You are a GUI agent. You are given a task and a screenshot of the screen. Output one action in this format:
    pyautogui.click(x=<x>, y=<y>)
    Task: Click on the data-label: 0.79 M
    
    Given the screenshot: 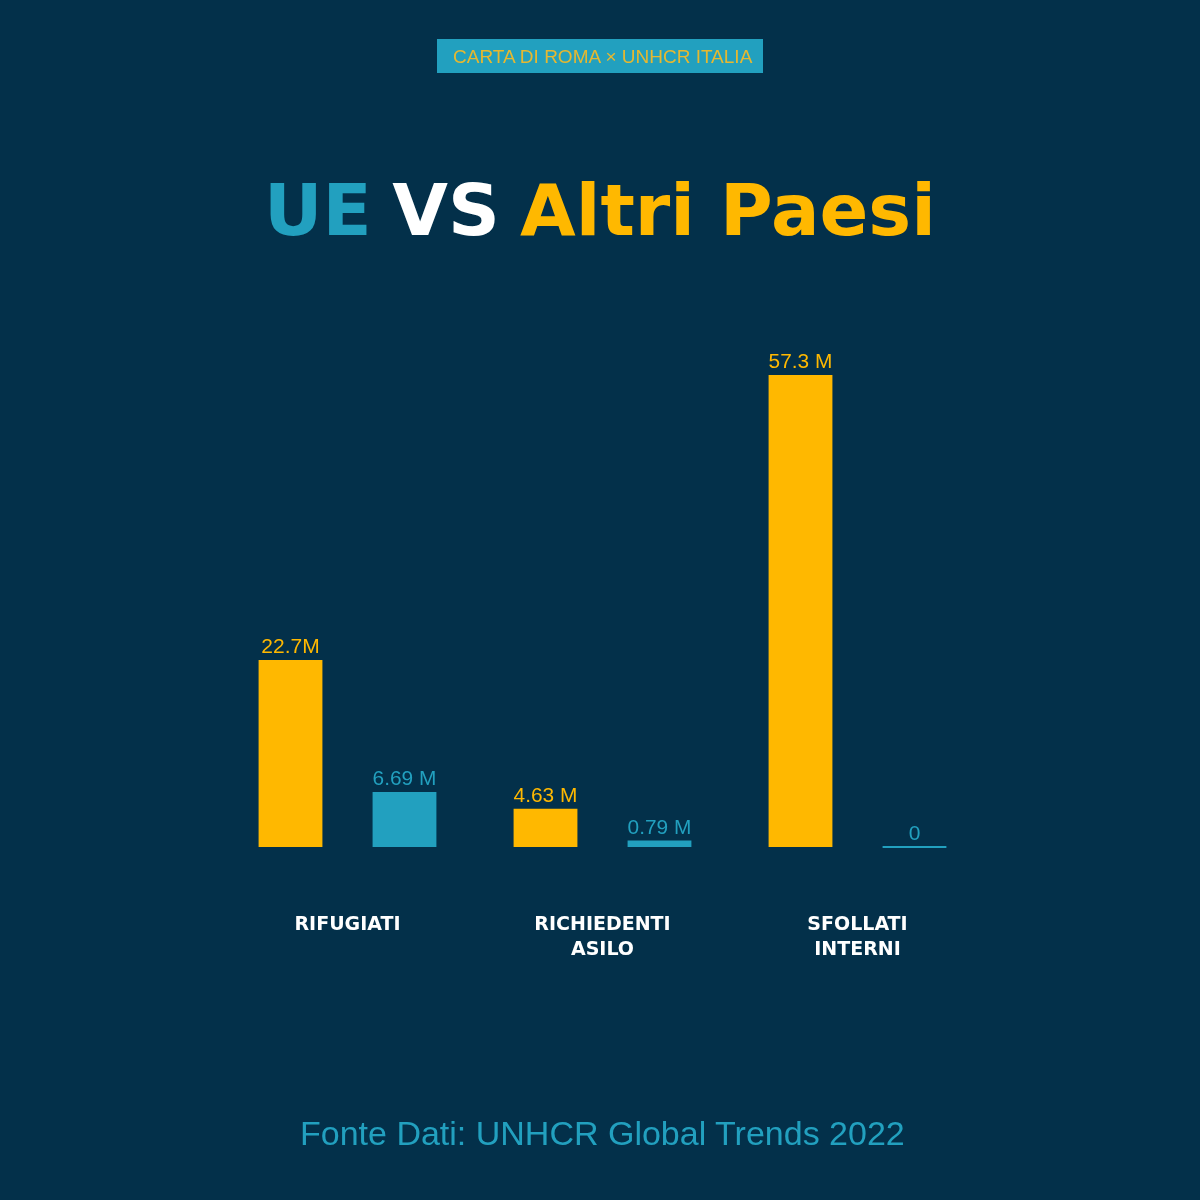 What is the action you would take?
    pyautogui.click(x=659, y=826)
    